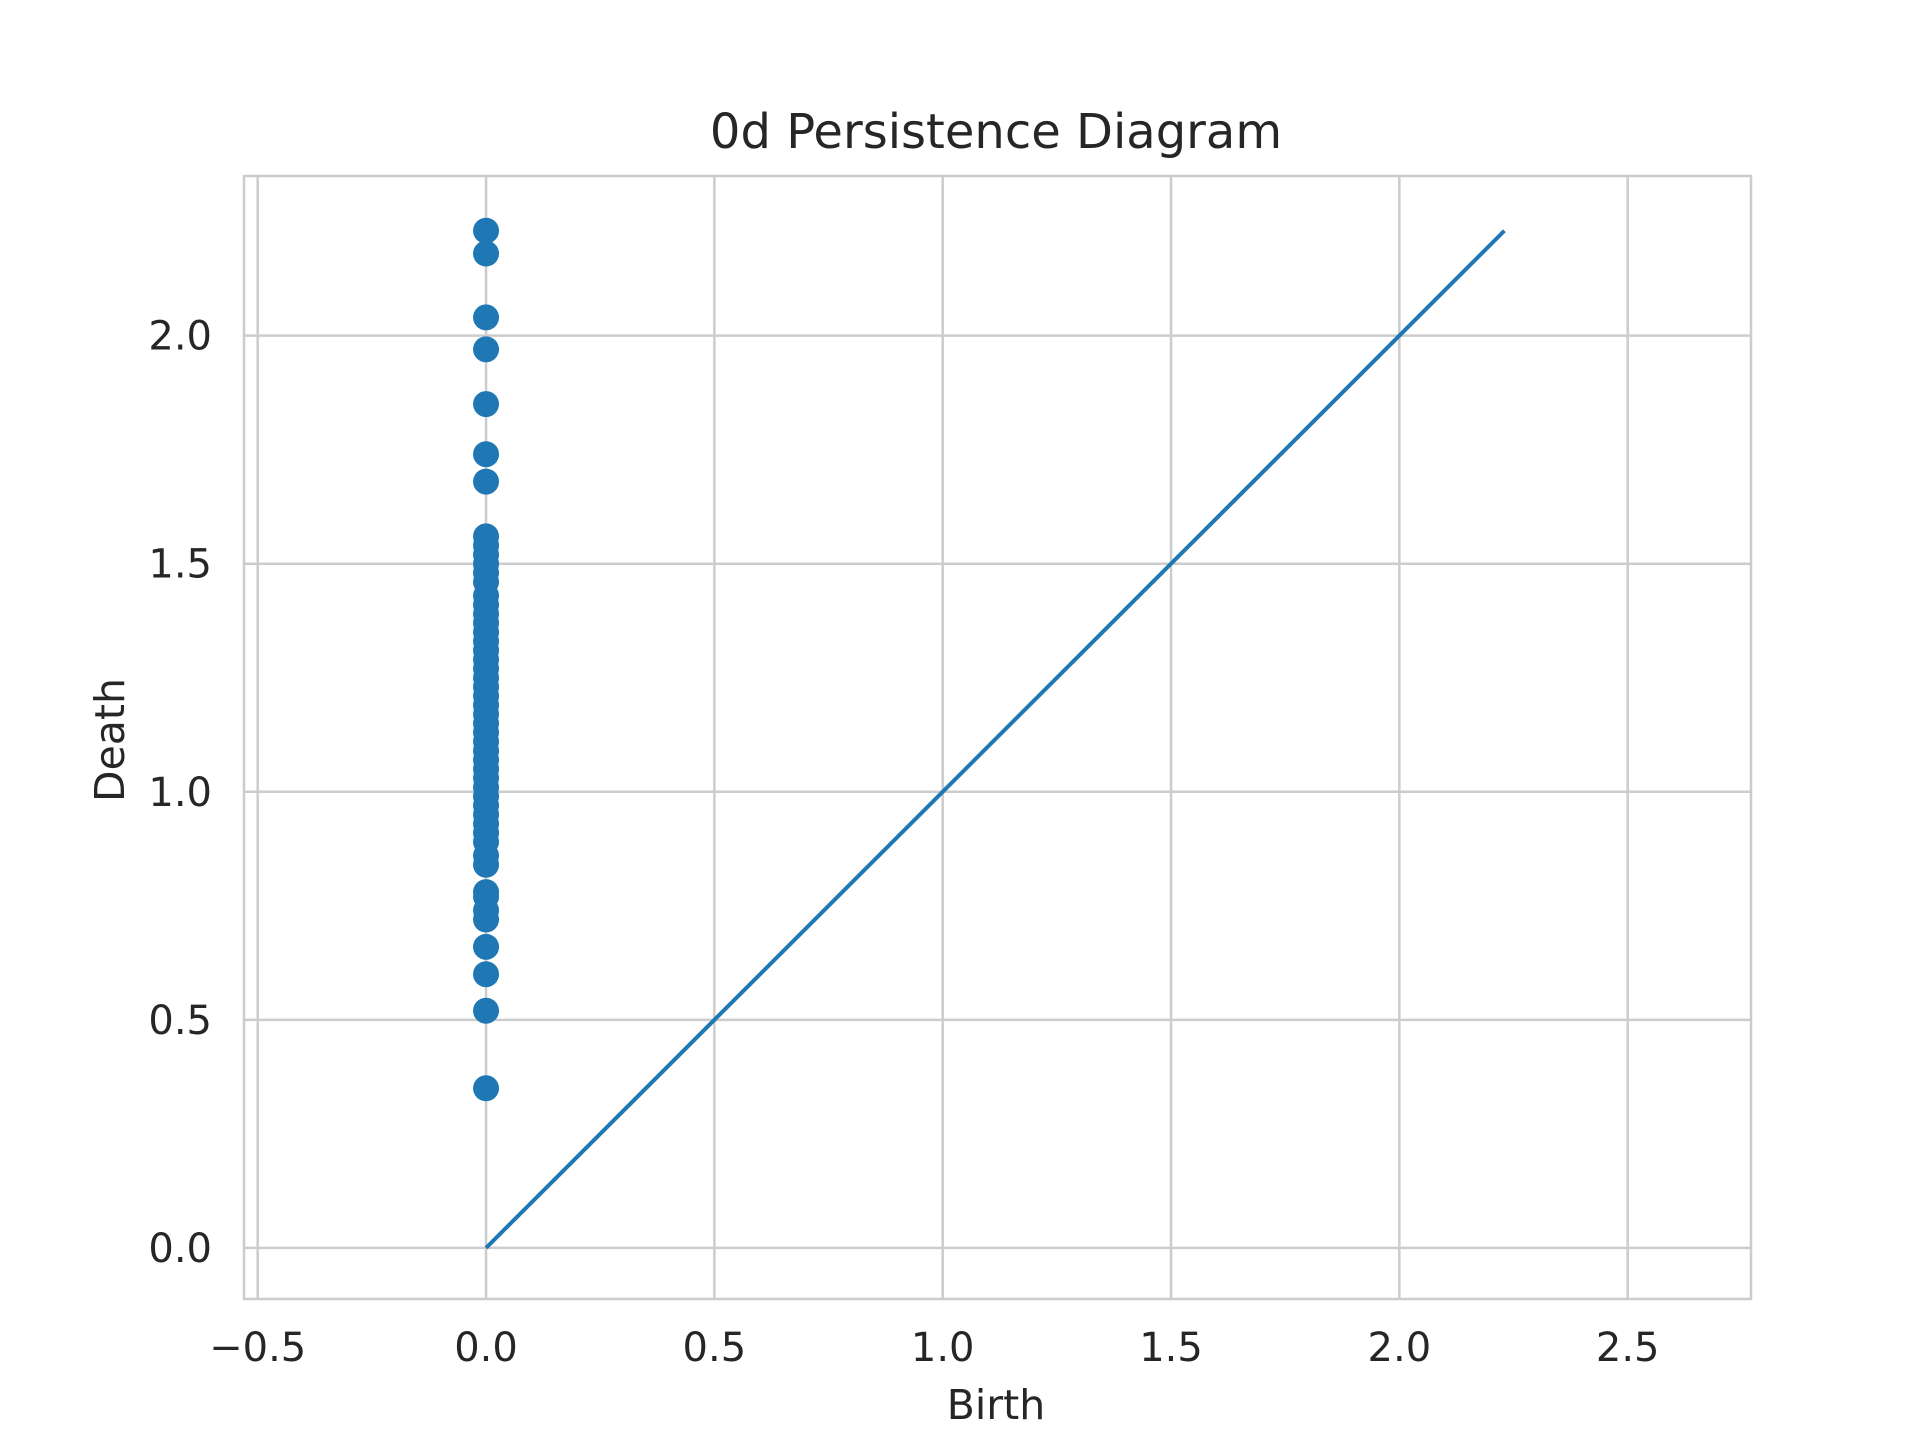  Describe the element at coordinates (996, 132) in the screenshot. I see `chart-title: 0d Persistence Diagram` at that location.